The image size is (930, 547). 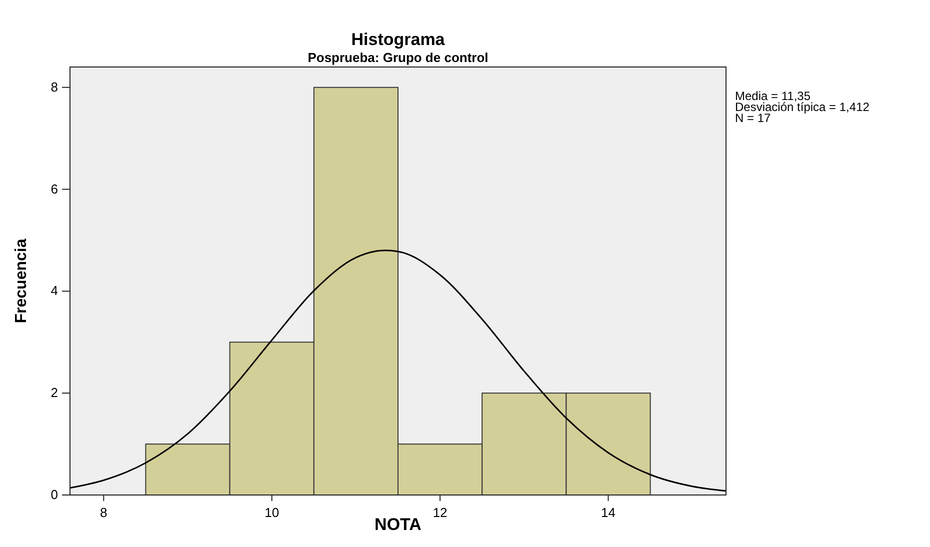 I want to click on y-tick-label: 6, so click(x=54, y=188).